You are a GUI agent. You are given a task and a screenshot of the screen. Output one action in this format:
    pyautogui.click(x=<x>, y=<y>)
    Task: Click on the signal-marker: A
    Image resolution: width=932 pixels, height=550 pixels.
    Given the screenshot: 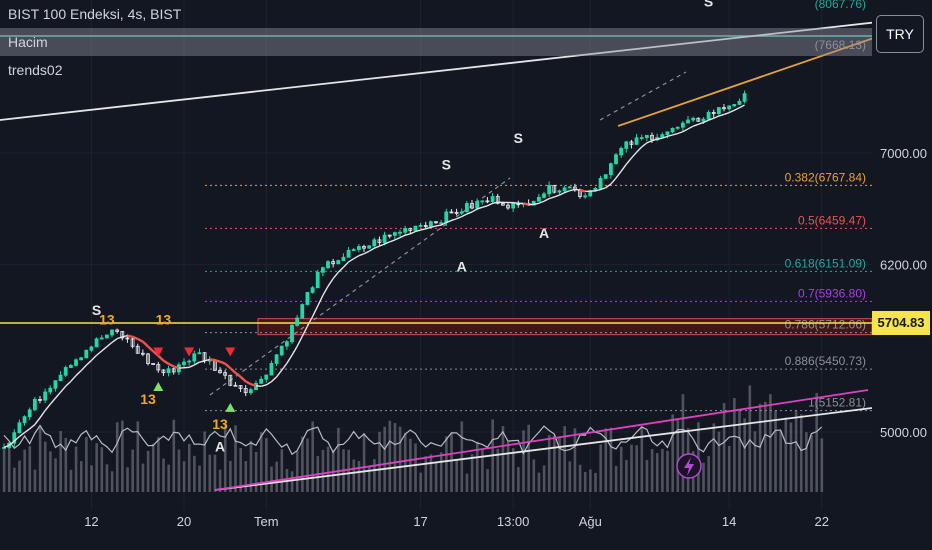 What is the action you would take?
    pyautogui.click(x=462, y=267)
    